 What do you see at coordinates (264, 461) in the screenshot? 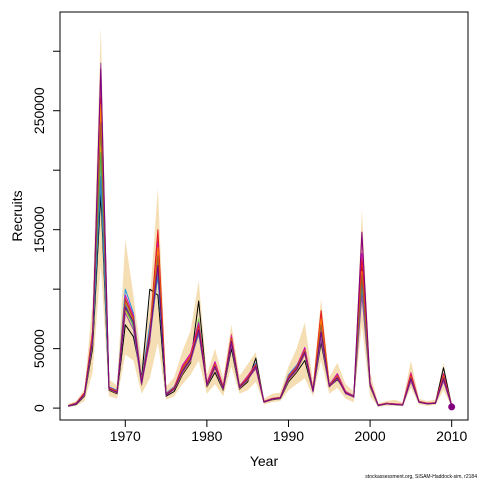
I see `x-axis-label: Year` at bounding box center [264, 461].